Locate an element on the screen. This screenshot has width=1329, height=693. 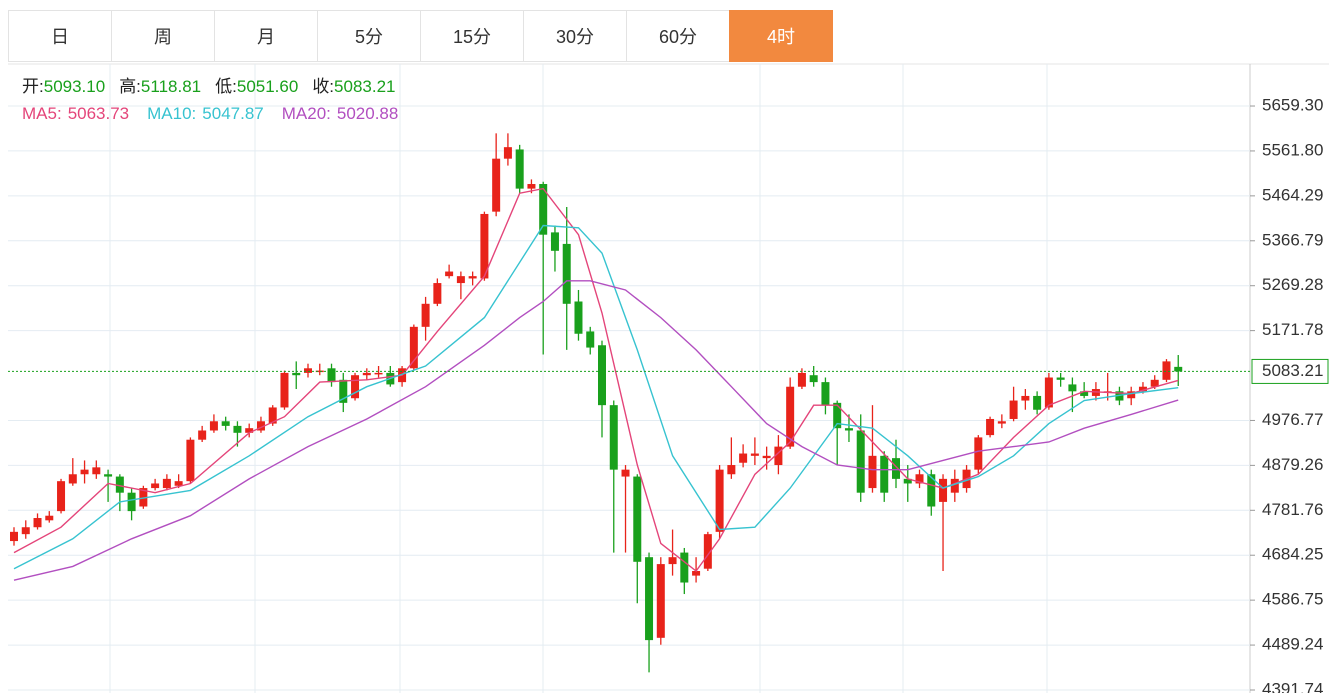
y-tick-label: 5366.79 is located at coordinates (1292, 239).